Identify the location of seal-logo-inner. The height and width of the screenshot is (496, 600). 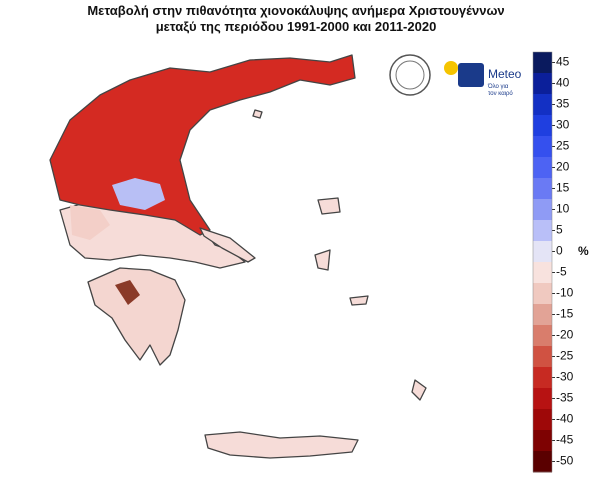
(410, 75).